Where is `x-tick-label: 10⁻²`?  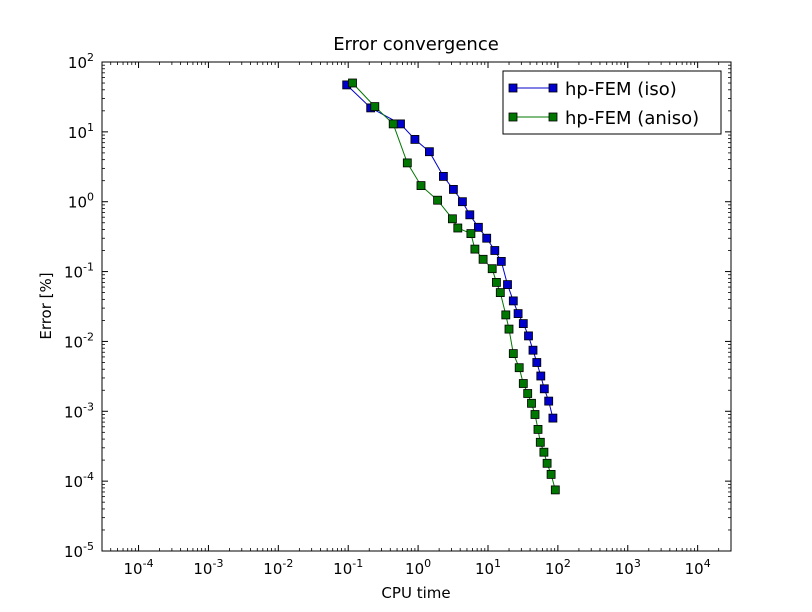 x-tick-label: 10⁻² is located at coordinates (278, 567).